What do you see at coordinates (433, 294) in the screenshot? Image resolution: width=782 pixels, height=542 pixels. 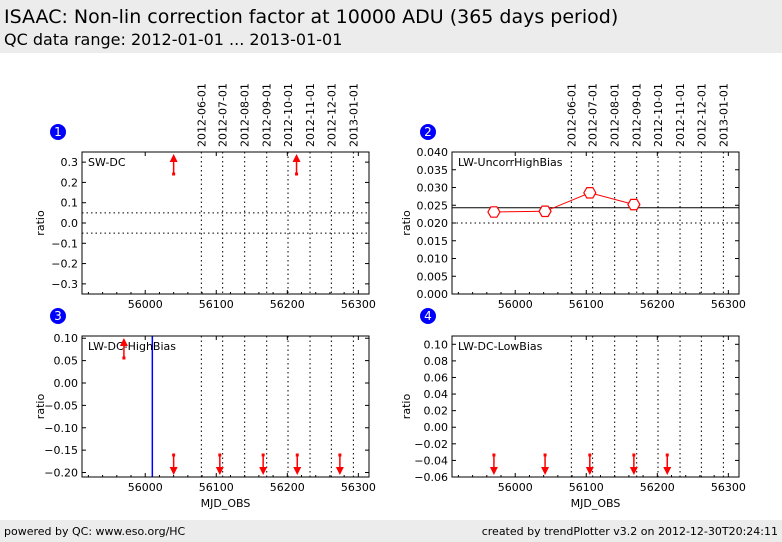 I see `y-tick-label: 0.000` at bounding box center [433, 294].